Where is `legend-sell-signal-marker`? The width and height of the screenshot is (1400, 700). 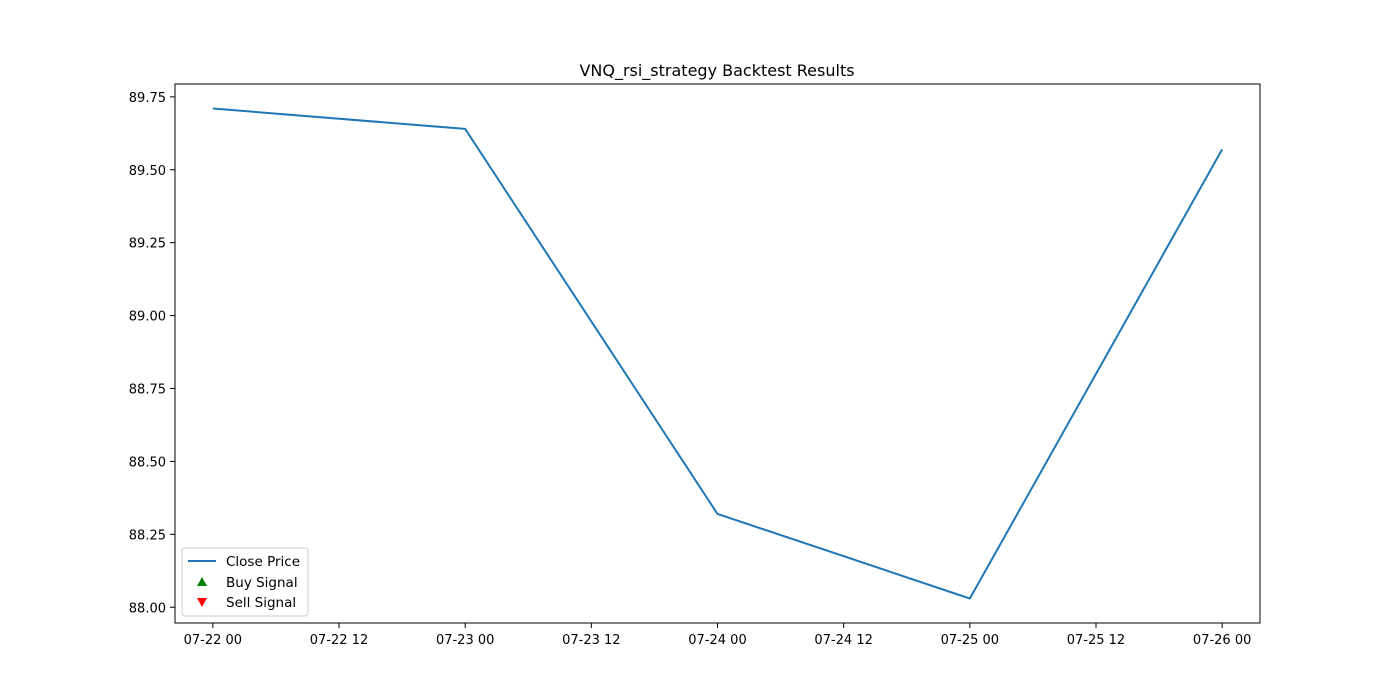
legend-sell-signal-marker is located at coordinates (202, 602).